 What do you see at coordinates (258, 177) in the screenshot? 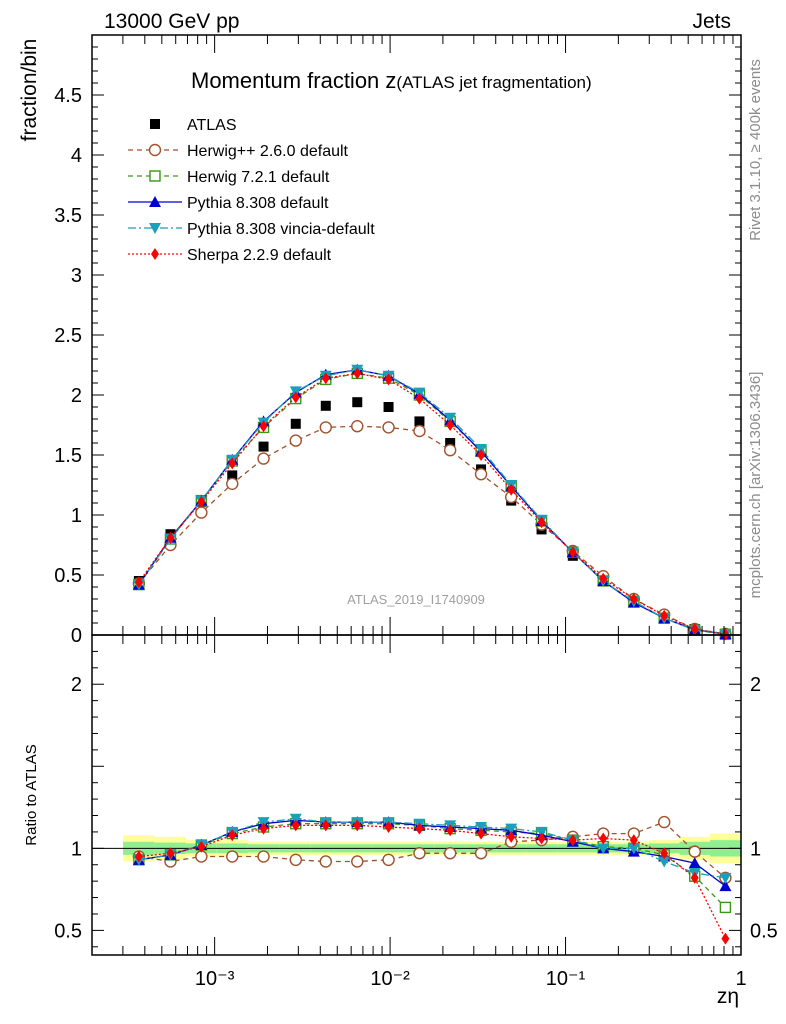
I see `legend-label: Herwig 7.2.1 default` at bounding box center [258, 177].